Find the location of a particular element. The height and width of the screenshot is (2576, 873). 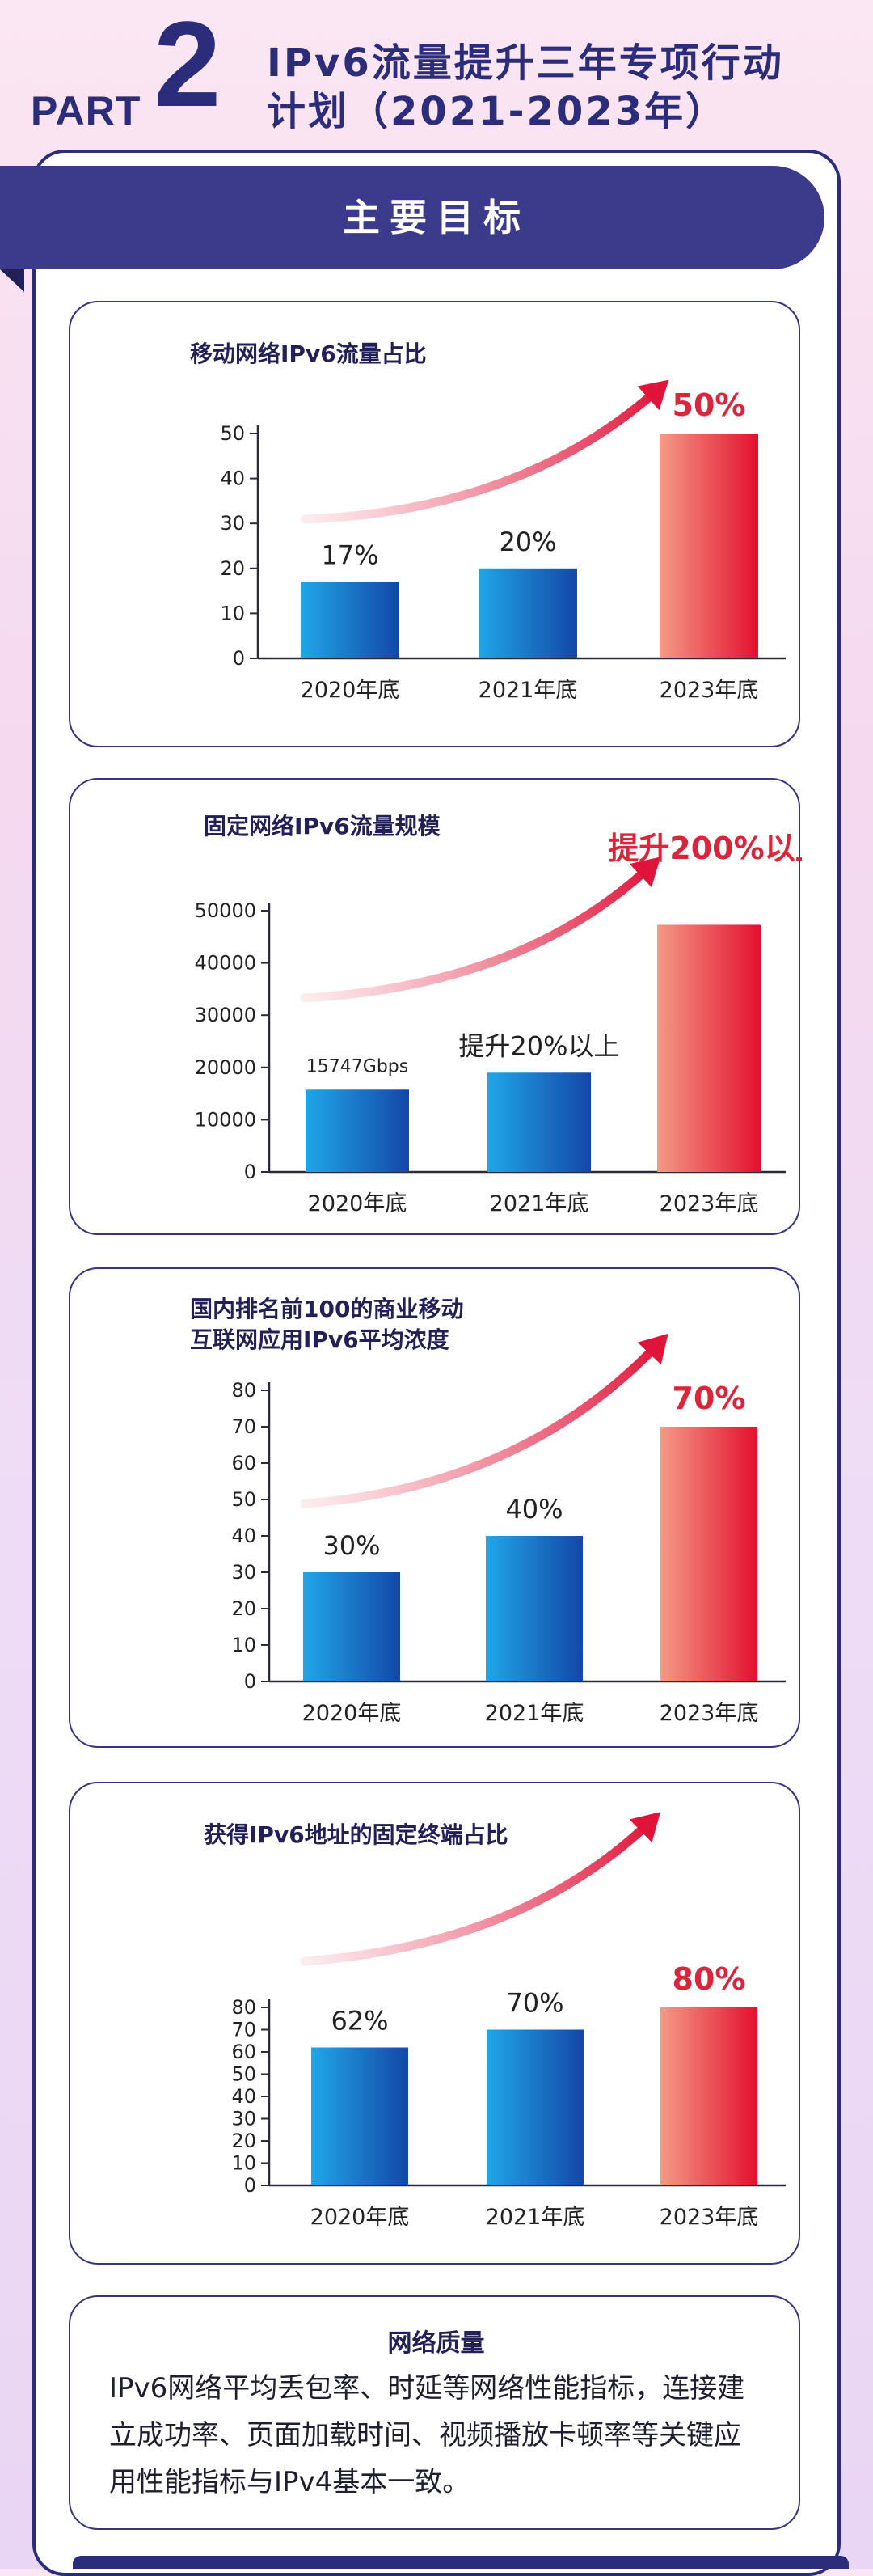

chart-title: 移动网络IPv6流量占比 is located at coordinates (308, 354).